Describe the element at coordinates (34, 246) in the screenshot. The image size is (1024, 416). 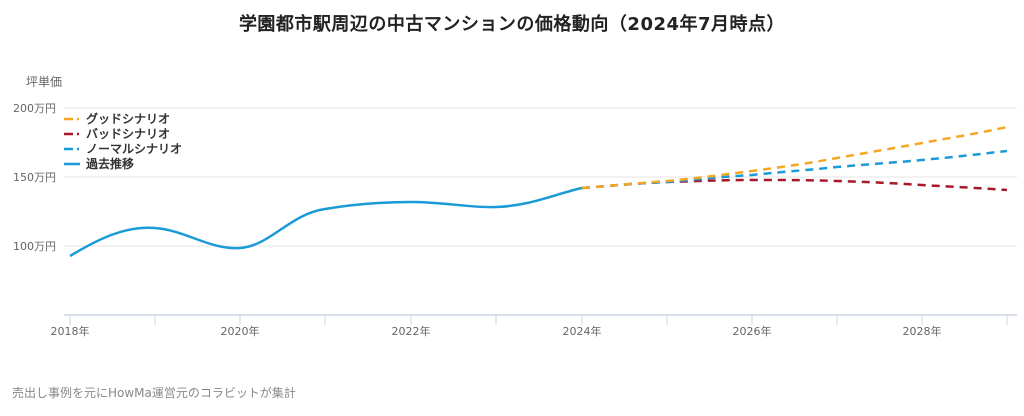
I see `y-tick-100: 100万円` at that location.